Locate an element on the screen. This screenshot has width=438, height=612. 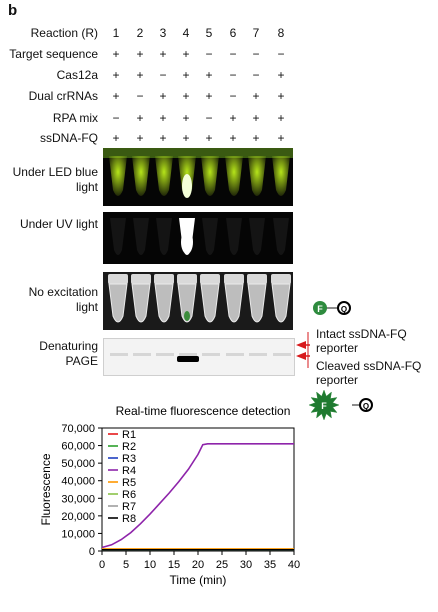
legend-entry: R1 is located at coordinates (129, 435).